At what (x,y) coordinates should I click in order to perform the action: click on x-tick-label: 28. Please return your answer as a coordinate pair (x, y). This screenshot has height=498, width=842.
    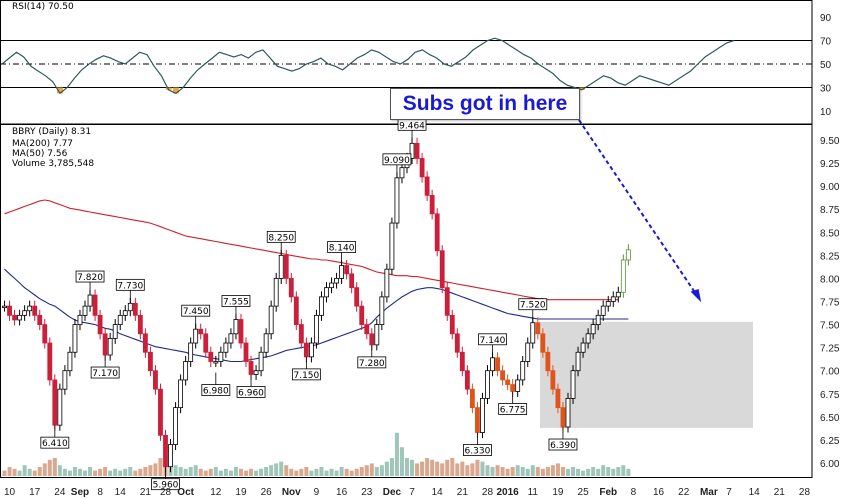
    Looking at the image, I should click on (805, 492).